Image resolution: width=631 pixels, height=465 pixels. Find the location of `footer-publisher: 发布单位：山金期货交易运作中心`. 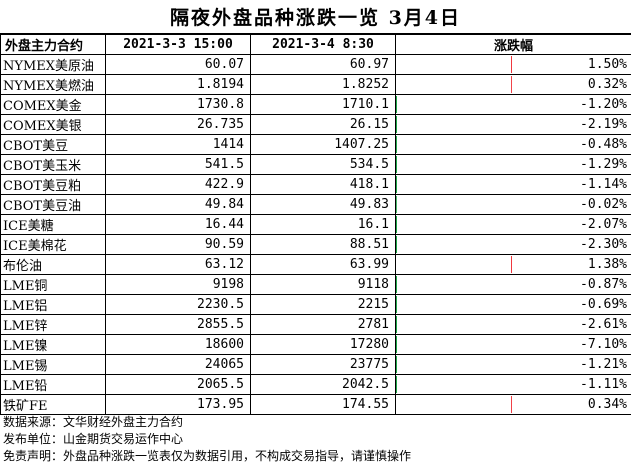

footer-publisher: 发布单位：山金期货交易运作中心 is located at coordinates (93, 439).